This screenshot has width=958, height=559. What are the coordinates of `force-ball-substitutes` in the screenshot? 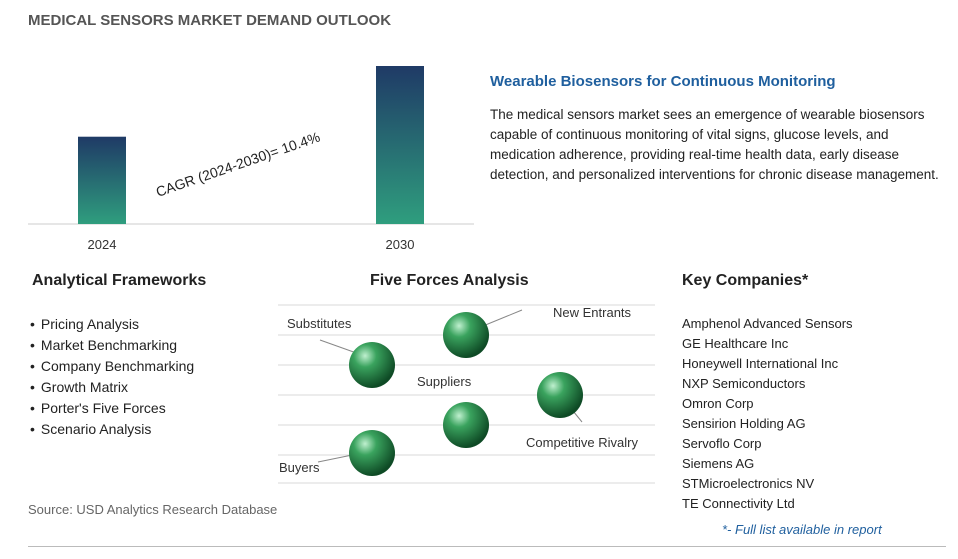 It's located at (372, 365).